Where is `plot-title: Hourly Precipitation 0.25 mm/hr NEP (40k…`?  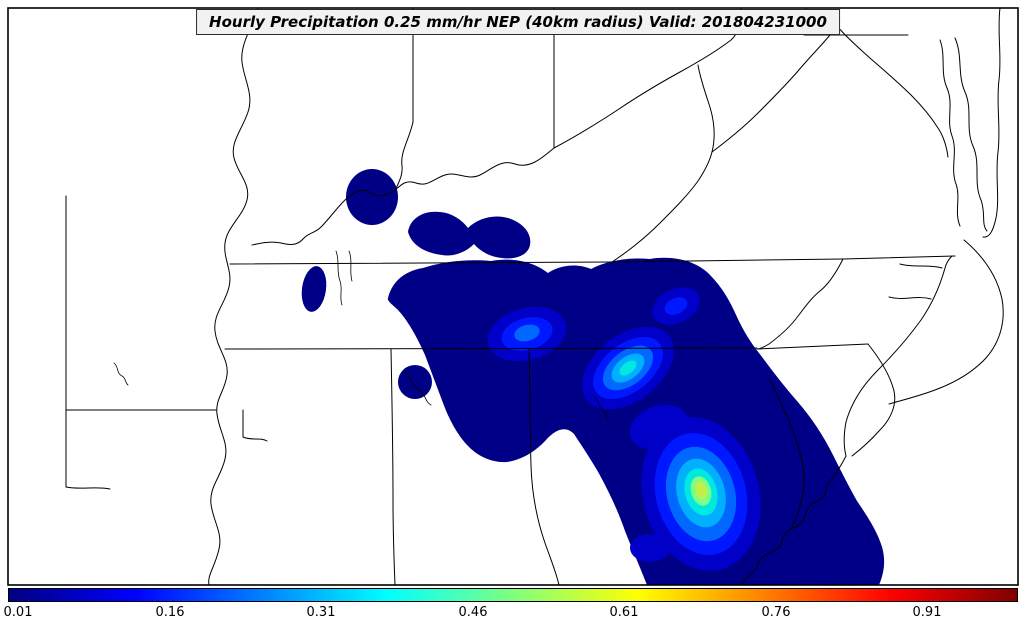
plot-title: Hourly Precipitation 0.25 mm/hr NEP (40k… is located at coordinates (518, 22).